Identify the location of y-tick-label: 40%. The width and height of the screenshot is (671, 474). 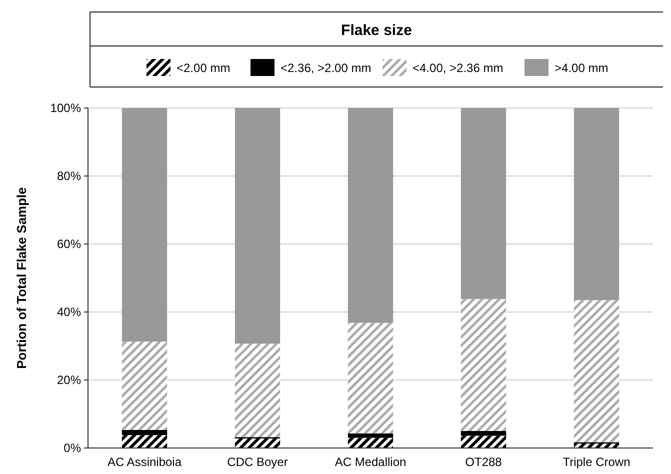
(69, 312).